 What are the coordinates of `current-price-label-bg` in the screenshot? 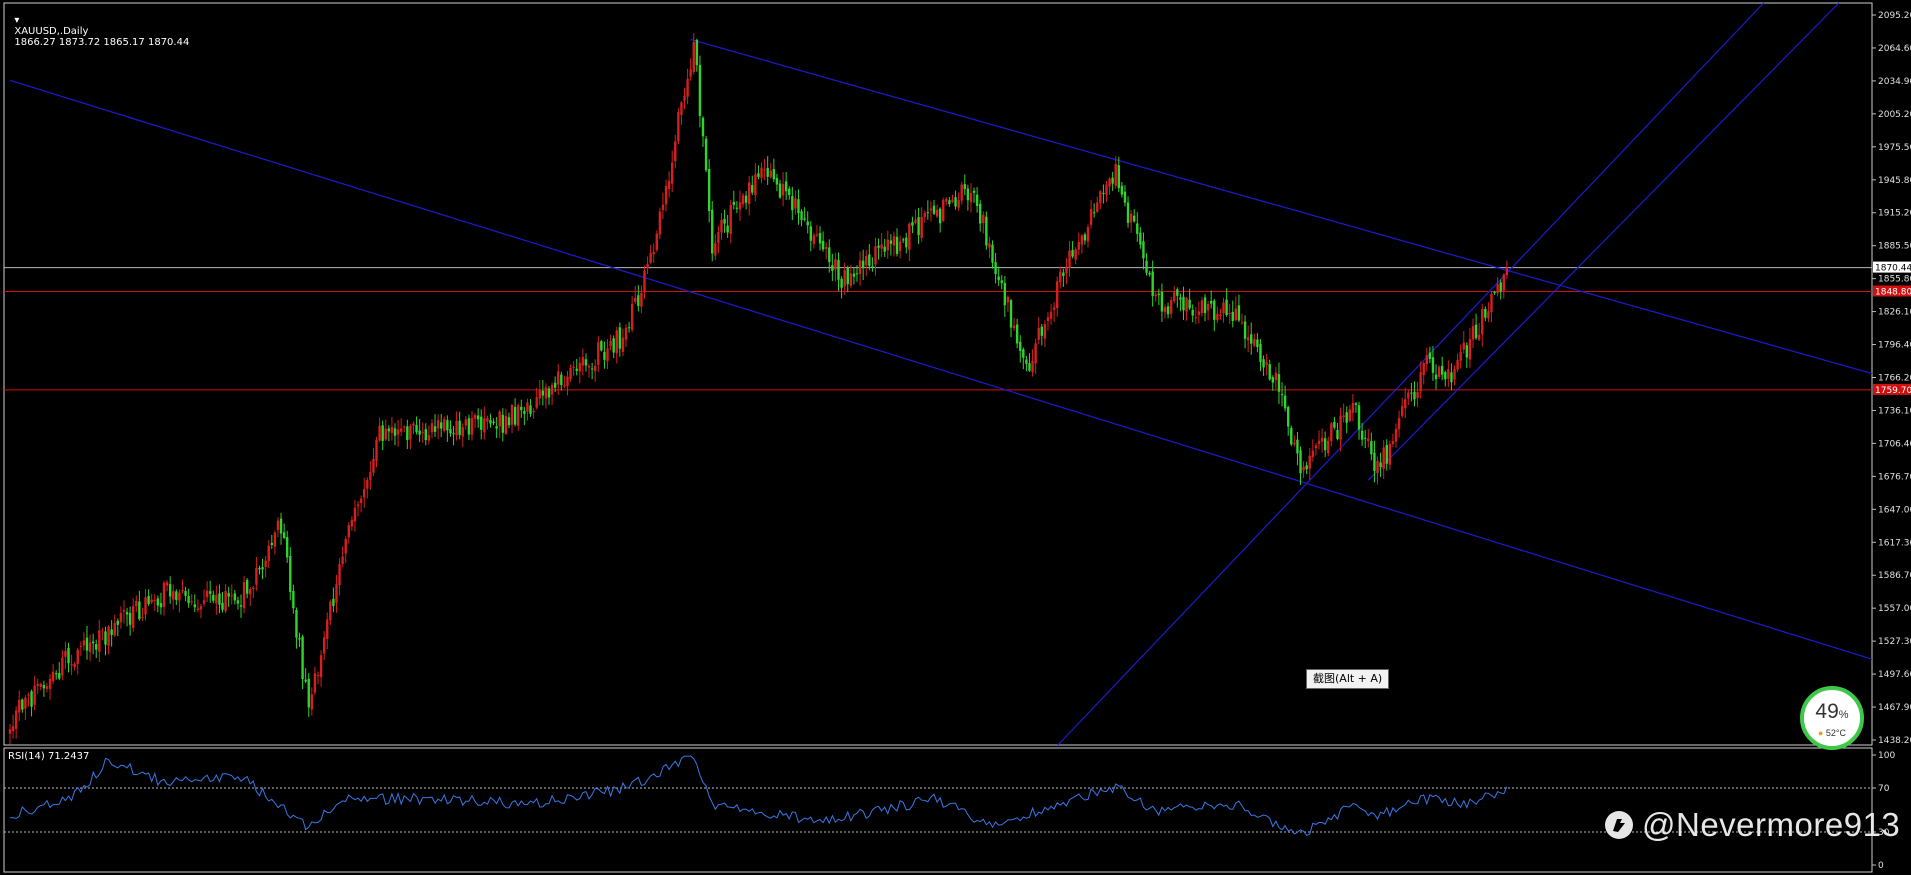 It's located at (1892, 267).